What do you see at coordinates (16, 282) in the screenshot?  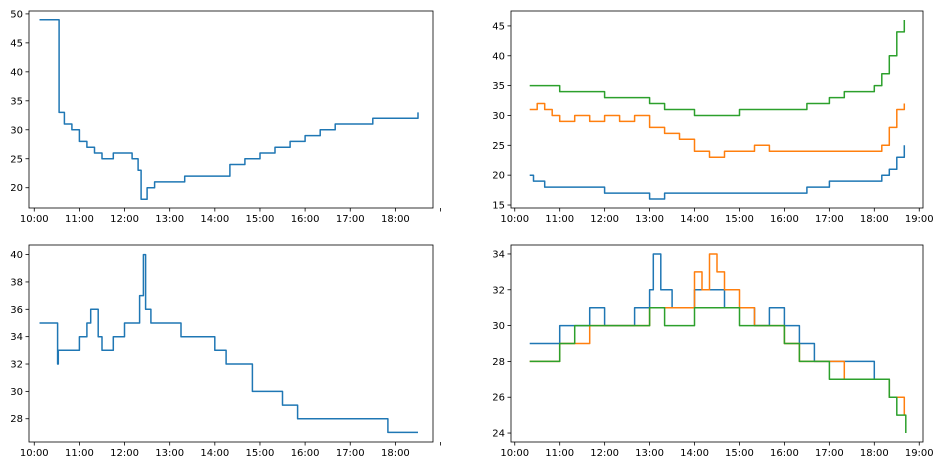 I see `y-tick-label: 38` at bounding box center [16, 282].